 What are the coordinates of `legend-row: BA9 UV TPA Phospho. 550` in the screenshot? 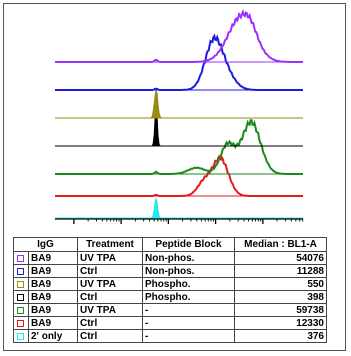 It's located at (170, 284).